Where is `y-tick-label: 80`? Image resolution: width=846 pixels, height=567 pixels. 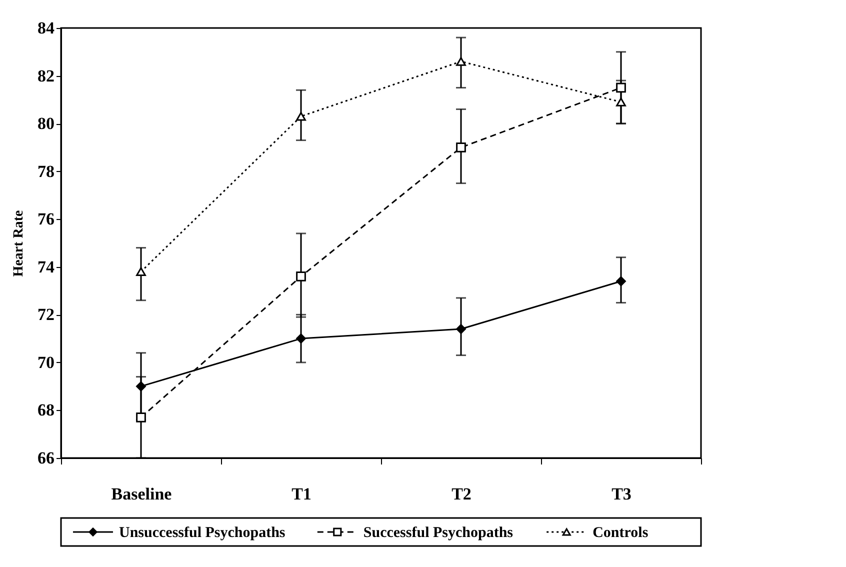
y-tick-label: 80 is located at coordinates (46, 124).